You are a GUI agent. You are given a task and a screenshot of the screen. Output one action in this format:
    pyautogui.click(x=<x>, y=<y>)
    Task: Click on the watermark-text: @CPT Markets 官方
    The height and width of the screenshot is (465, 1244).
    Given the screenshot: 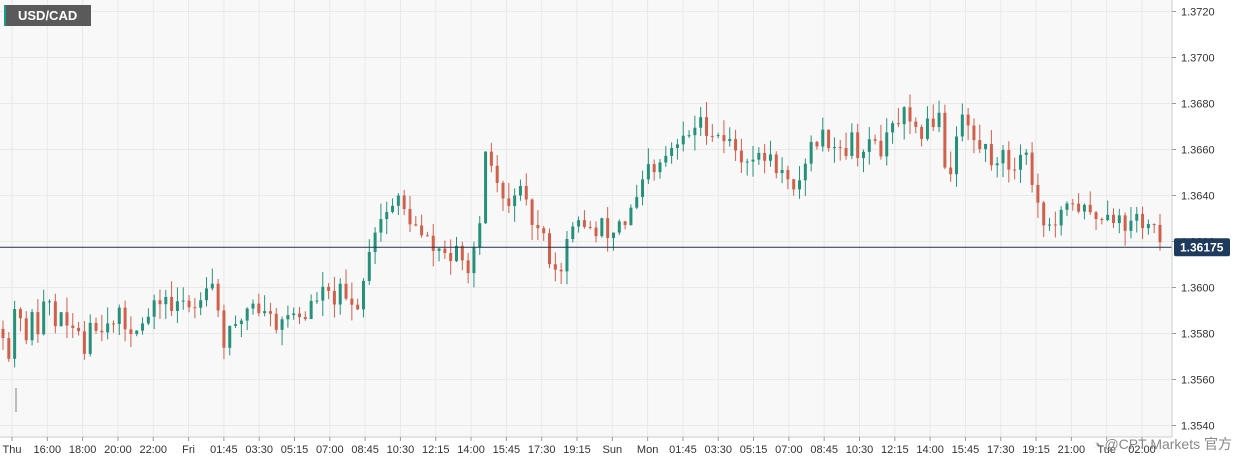 What is the action you would take?
    pyautogui.click(x=1168, y=444)
    